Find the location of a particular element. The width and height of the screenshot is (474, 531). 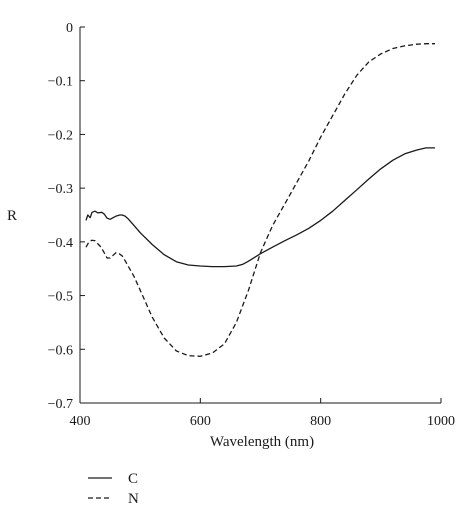

legend-label-n: N is located at coordinates (133, 499).